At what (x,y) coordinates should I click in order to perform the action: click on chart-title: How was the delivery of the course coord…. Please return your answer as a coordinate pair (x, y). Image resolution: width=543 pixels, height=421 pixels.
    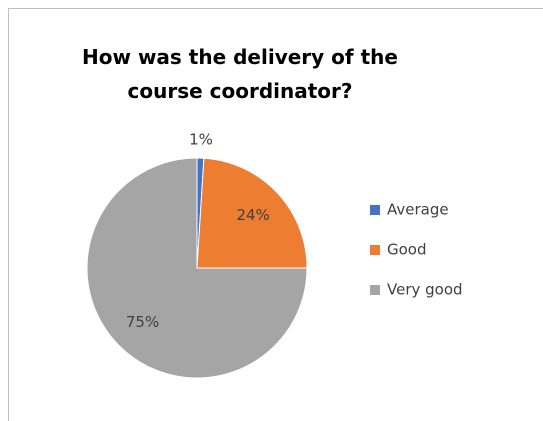
    Looking at the image, I should click on (240, 74).